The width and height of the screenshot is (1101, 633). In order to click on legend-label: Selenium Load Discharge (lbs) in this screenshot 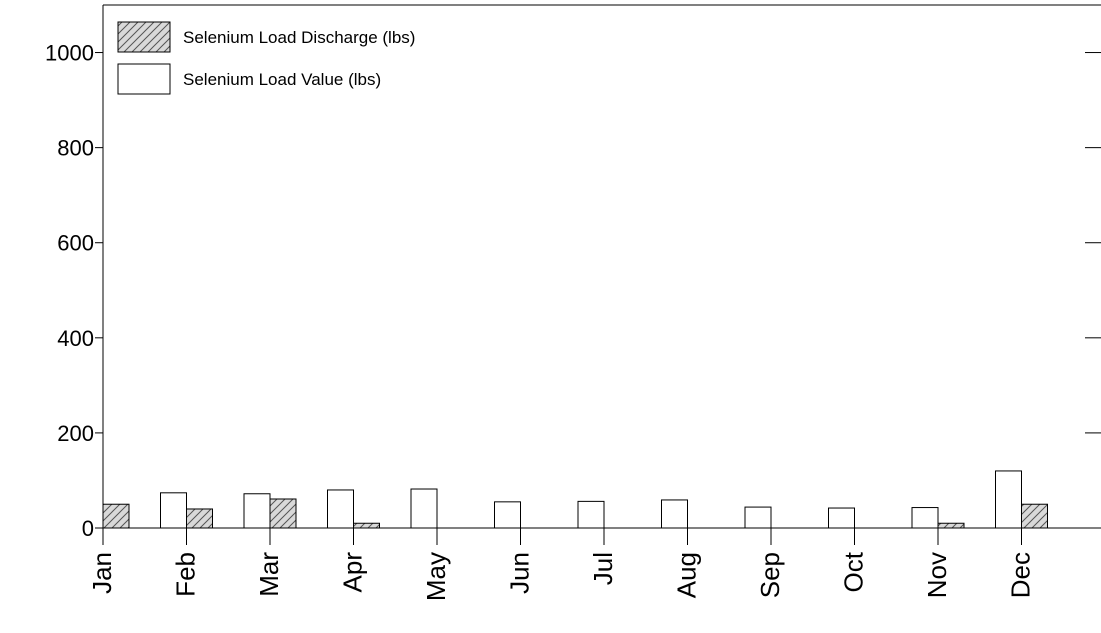, I will do `click(299, 37)`.